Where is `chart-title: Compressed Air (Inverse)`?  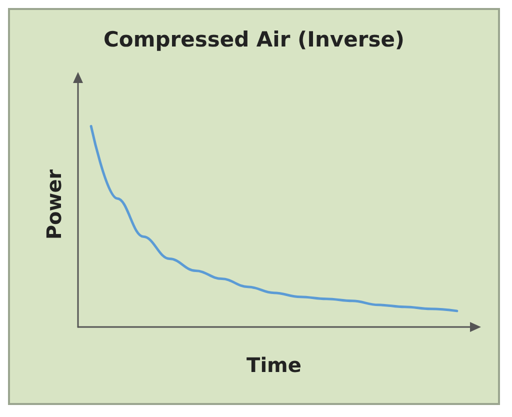
chart-title: Compressed Air (Inverse) is located at coordinates (254, 40).